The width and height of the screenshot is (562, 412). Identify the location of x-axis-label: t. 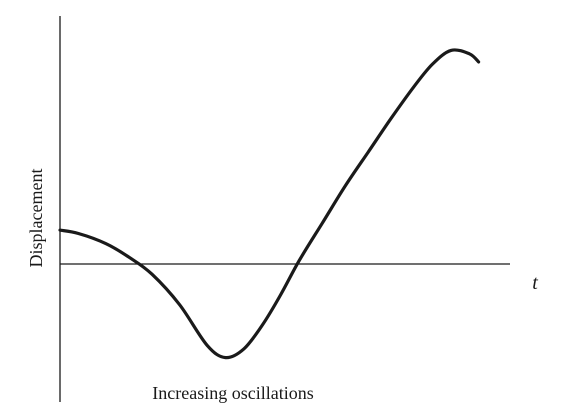
(535, 283).